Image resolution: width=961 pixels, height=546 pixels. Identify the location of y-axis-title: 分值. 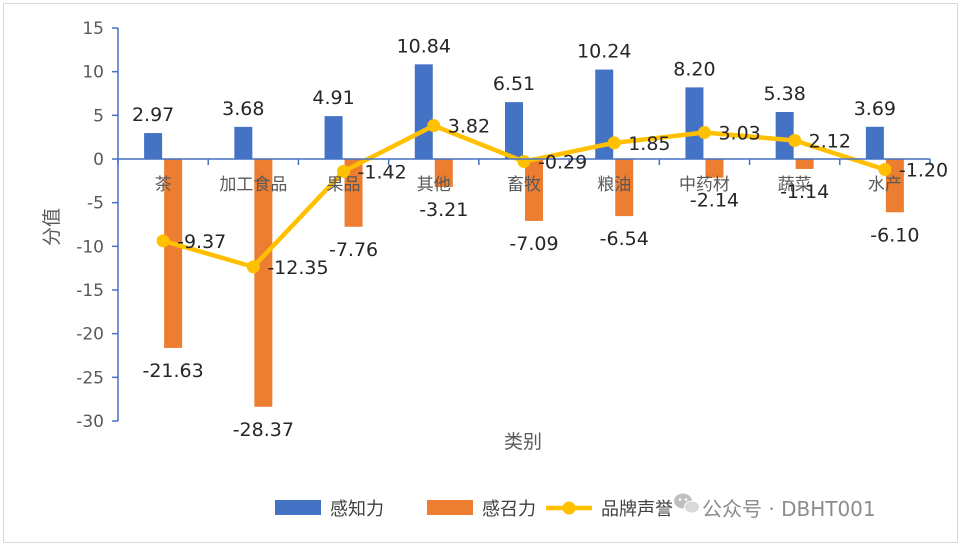
(52, 227).